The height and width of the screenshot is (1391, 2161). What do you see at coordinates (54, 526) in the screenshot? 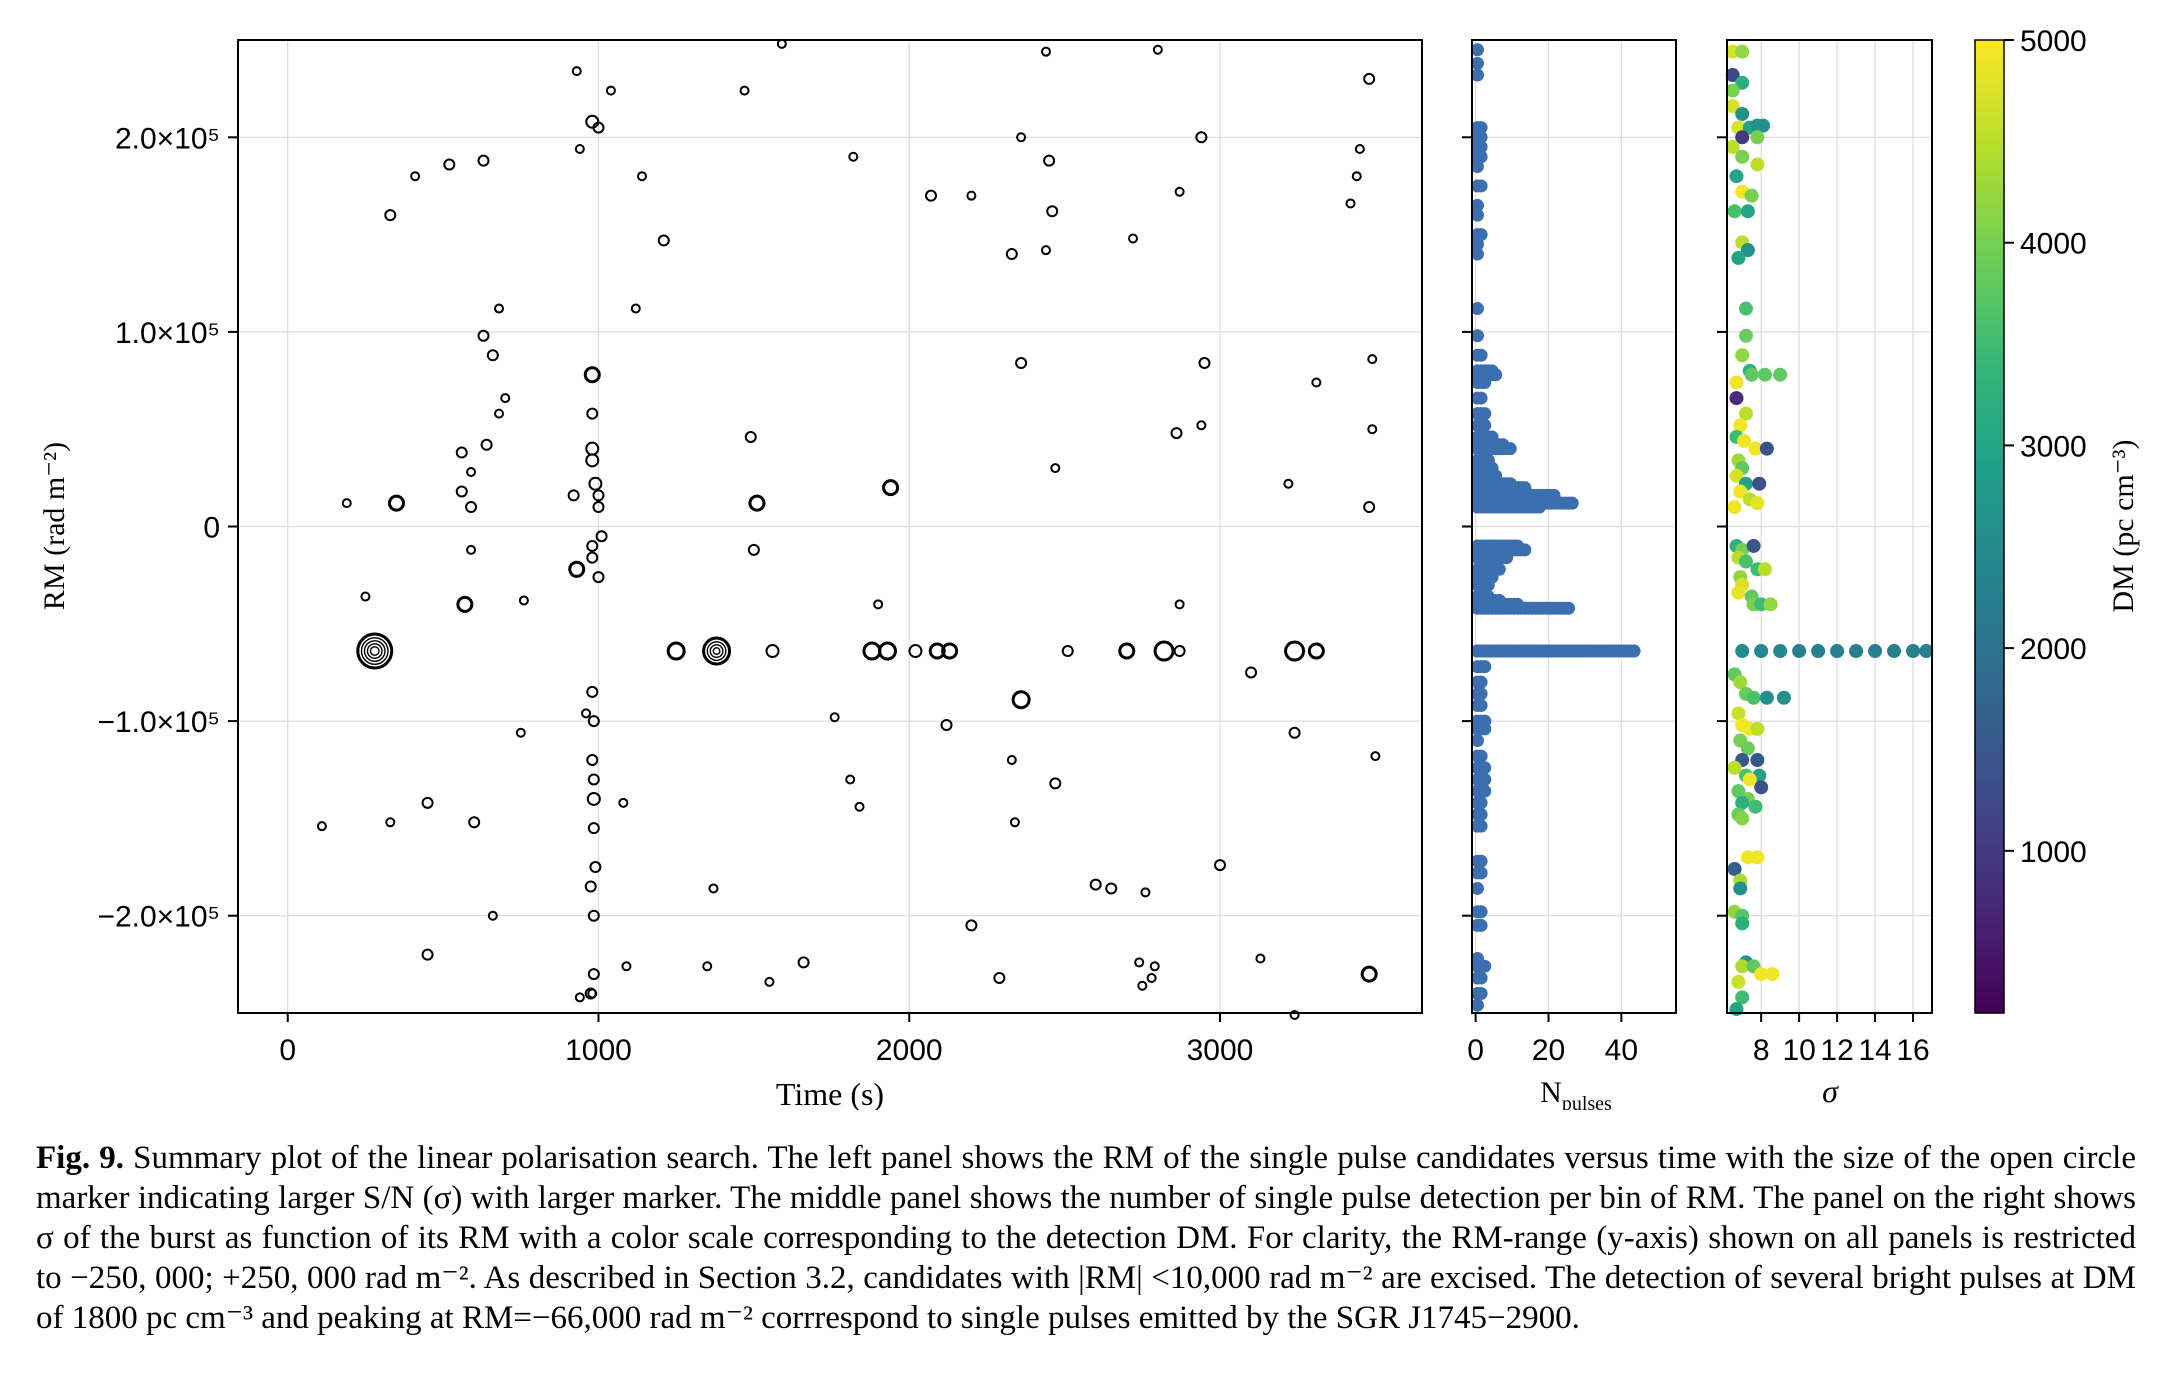
I see `left-ylabel: RM (rad m⁻²)` at bounding box center [54, 526].